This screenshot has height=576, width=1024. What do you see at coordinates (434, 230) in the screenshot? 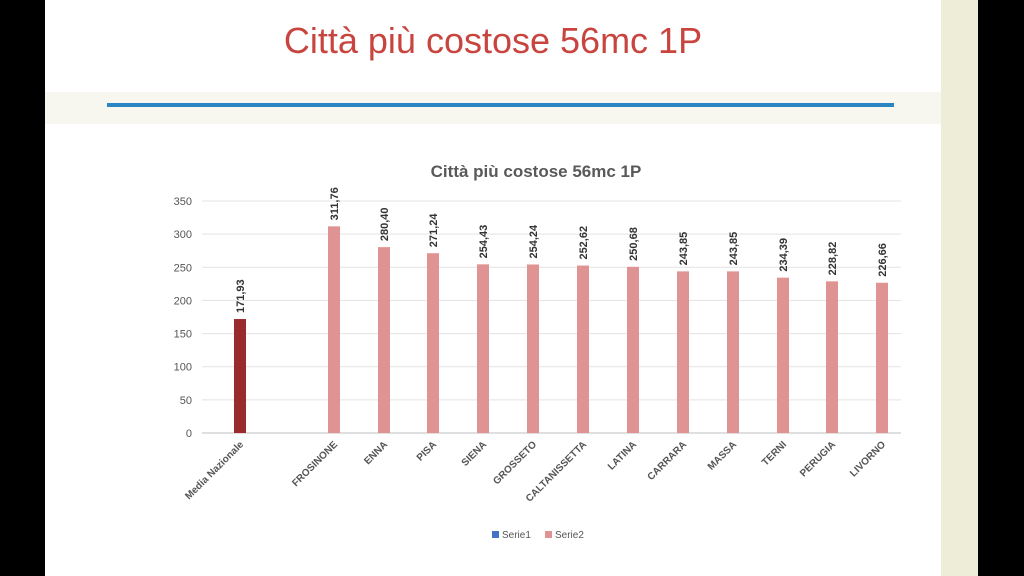
I see `data-label: 271,24` at bounding box center [434, 230].